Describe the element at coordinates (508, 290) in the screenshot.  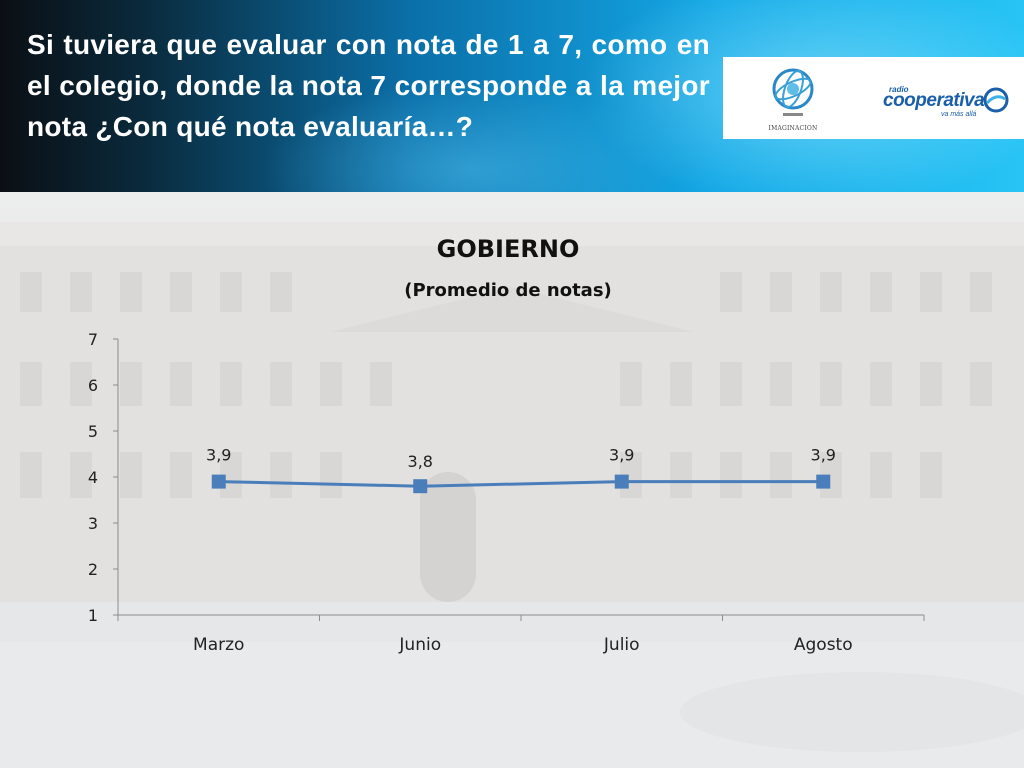
I see `chart-subtitle: (Promedio de notas)` at that location.